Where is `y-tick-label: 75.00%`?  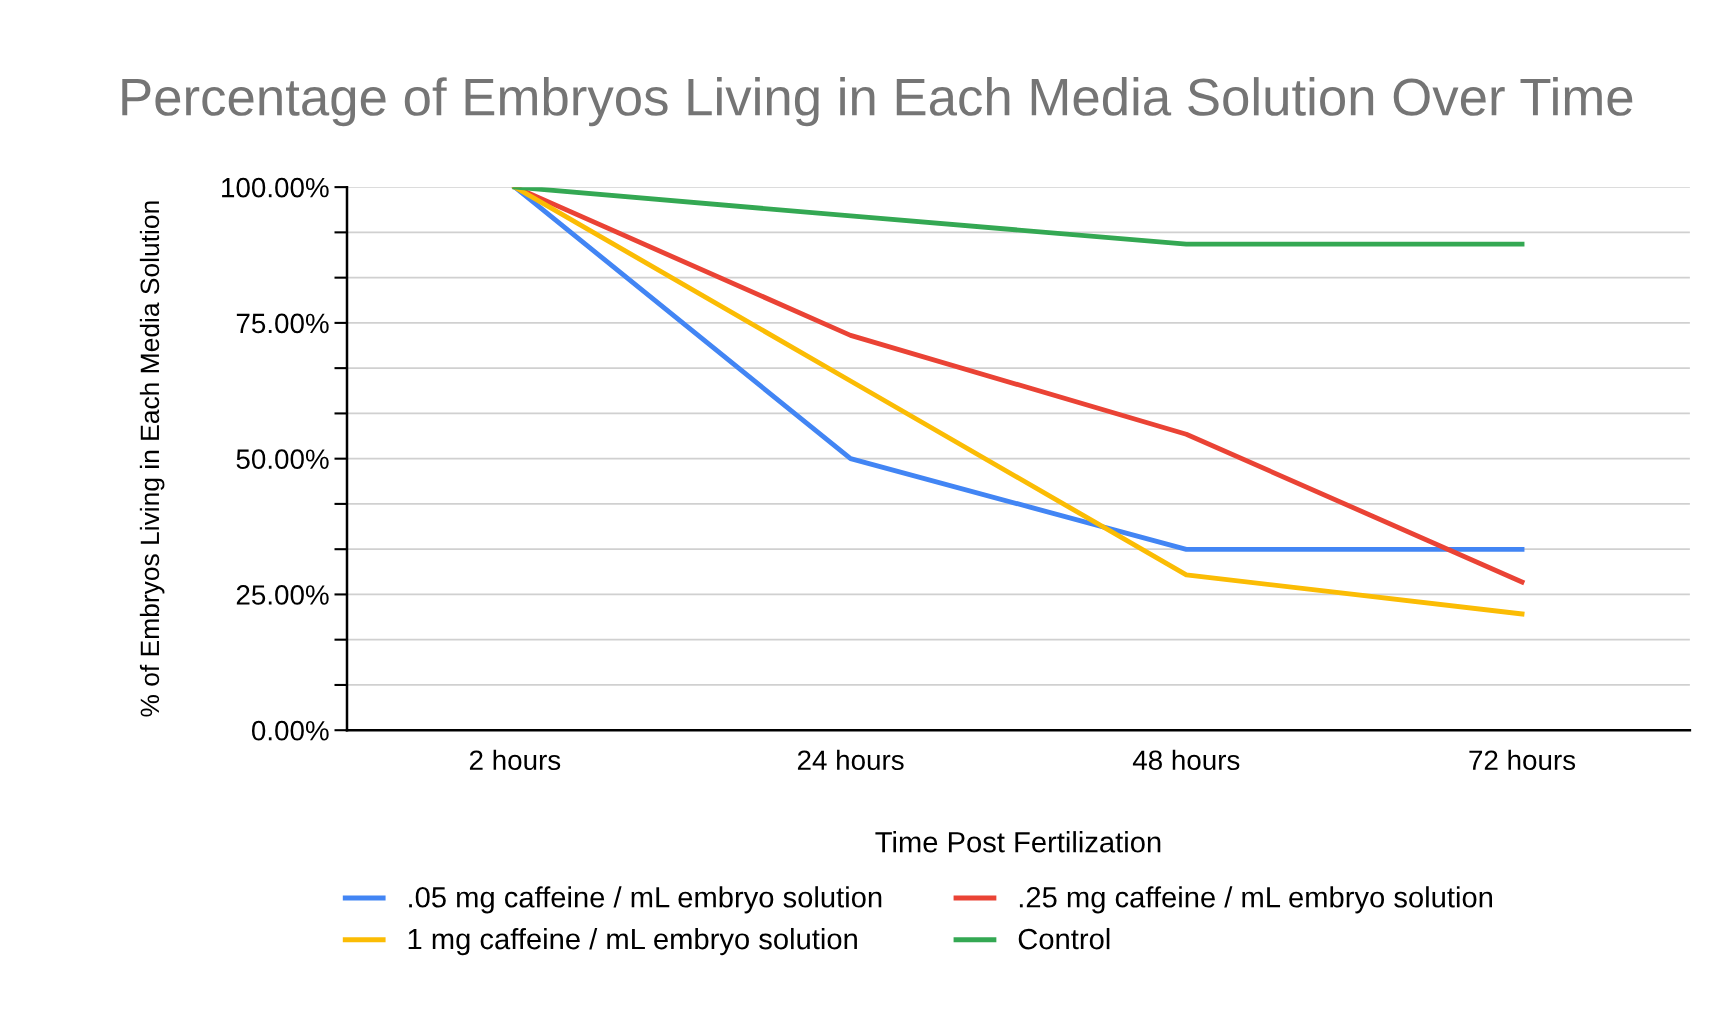
y-tick-label: 75.00% is located at coordinates (282, 323).